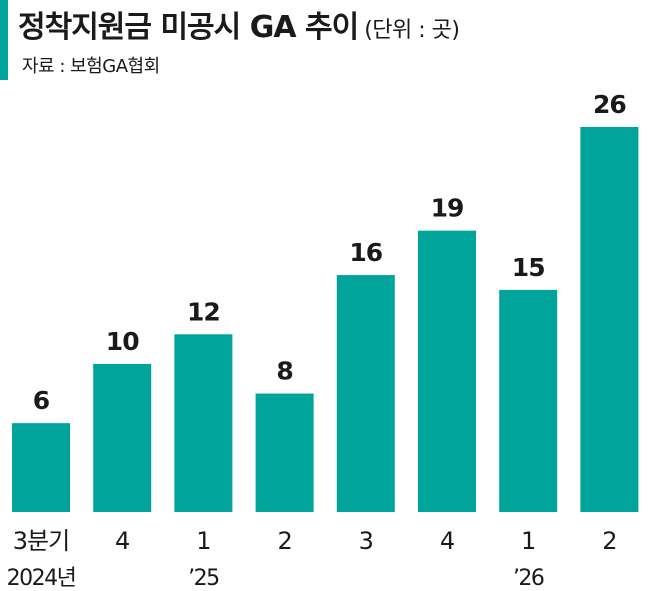 Image resolution: width=650 pixels, height=591 pixels. Describe the element at coordinates (447, 541) in the screenshot. I see `category-label-5: 4` at that location.